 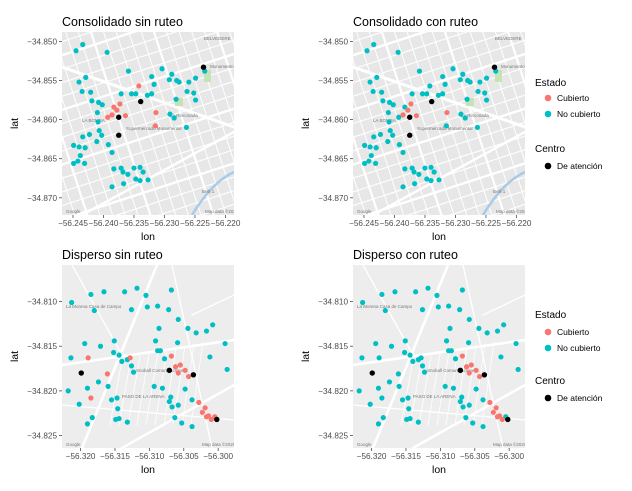 What do you see at coordinates (165, 223) in the screenshot?
I see `x-tick-label: −56.230` at bounding box center [165, 223].